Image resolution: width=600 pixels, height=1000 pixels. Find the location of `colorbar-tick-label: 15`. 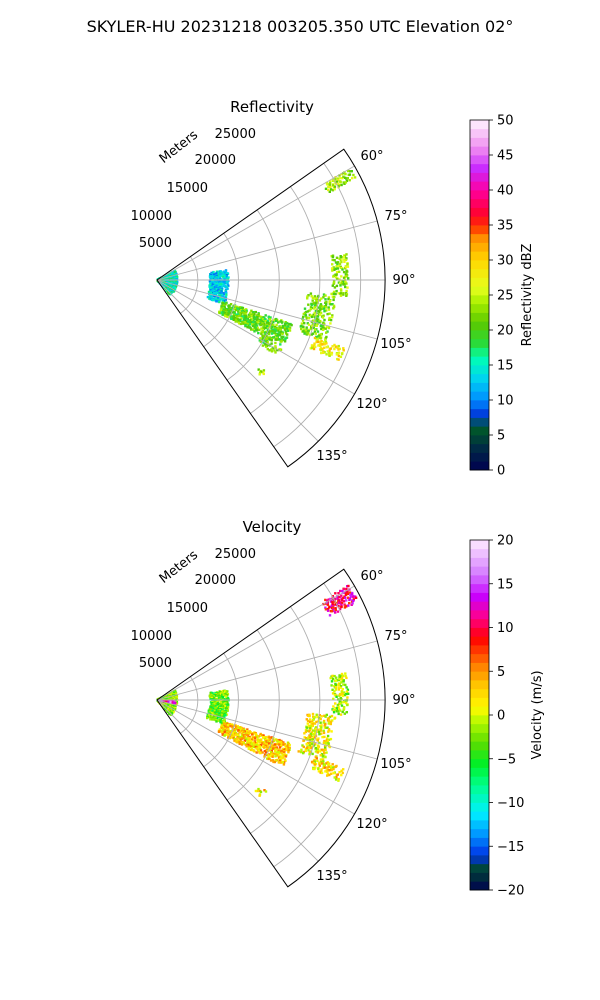

colorbar-tick-label: 15 is located at coordinates (505, 584).